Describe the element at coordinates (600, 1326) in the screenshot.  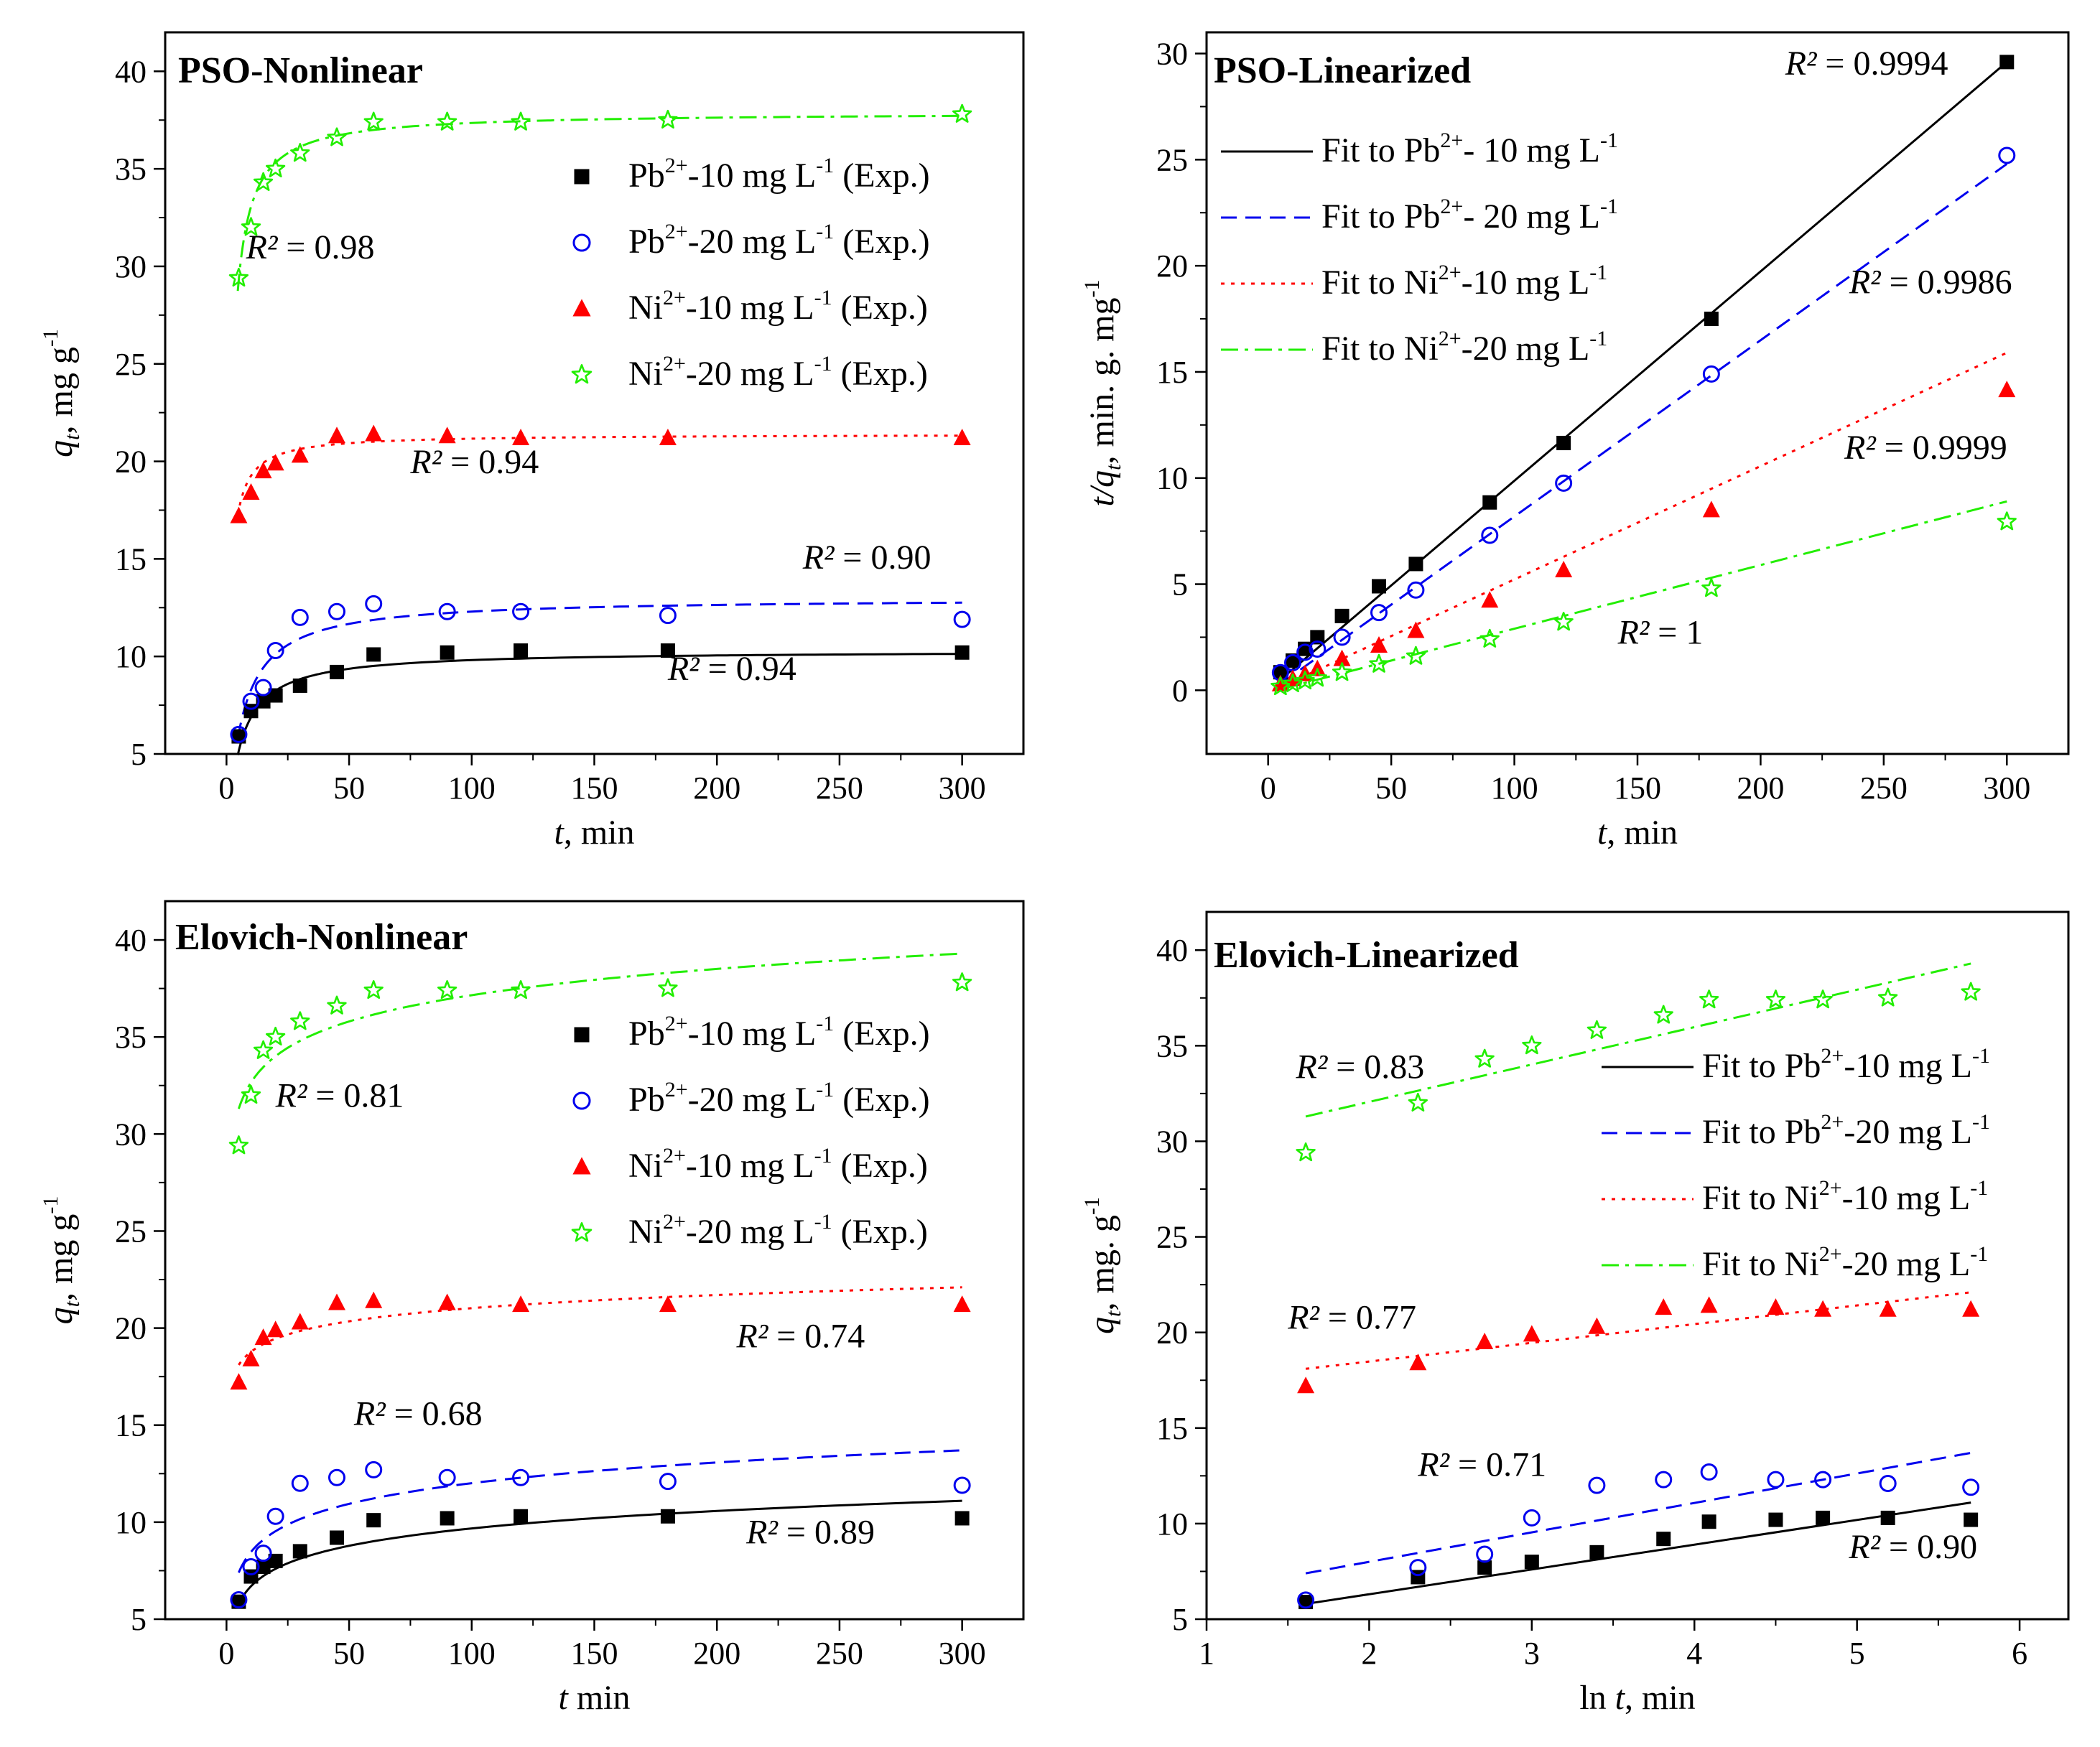
I see `fit-line-ni10` at that location.